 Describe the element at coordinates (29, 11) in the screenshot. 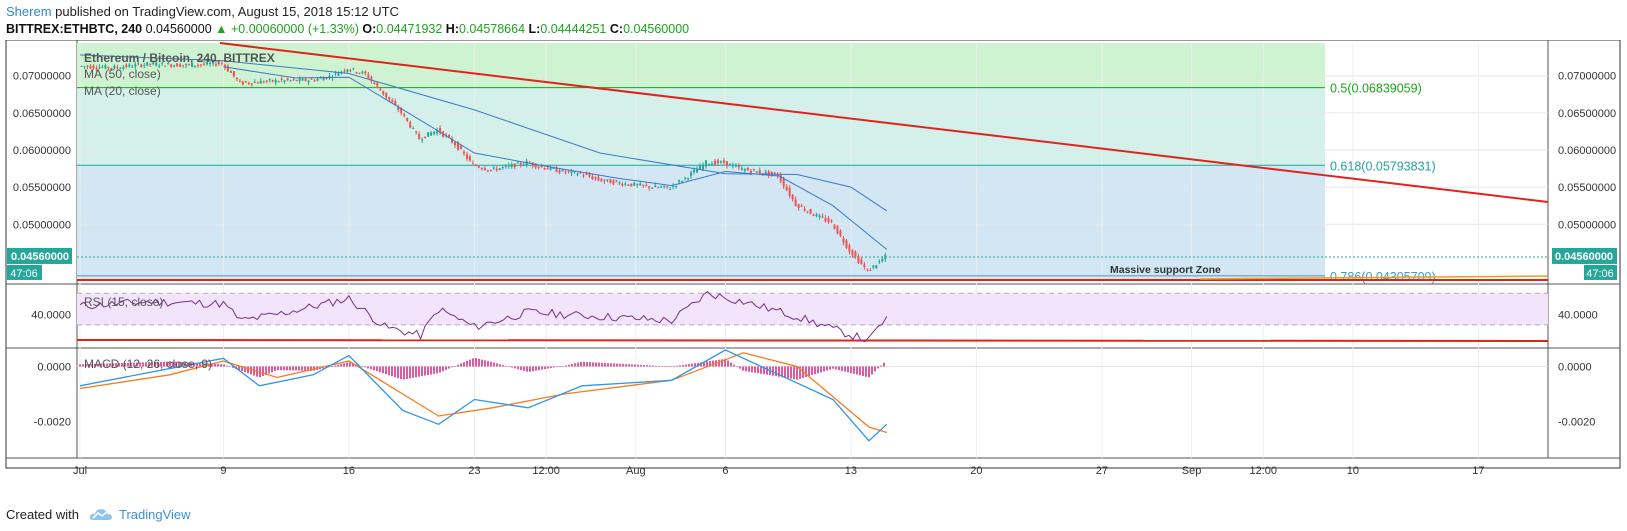

I see `author-link: Sherem` at that location.